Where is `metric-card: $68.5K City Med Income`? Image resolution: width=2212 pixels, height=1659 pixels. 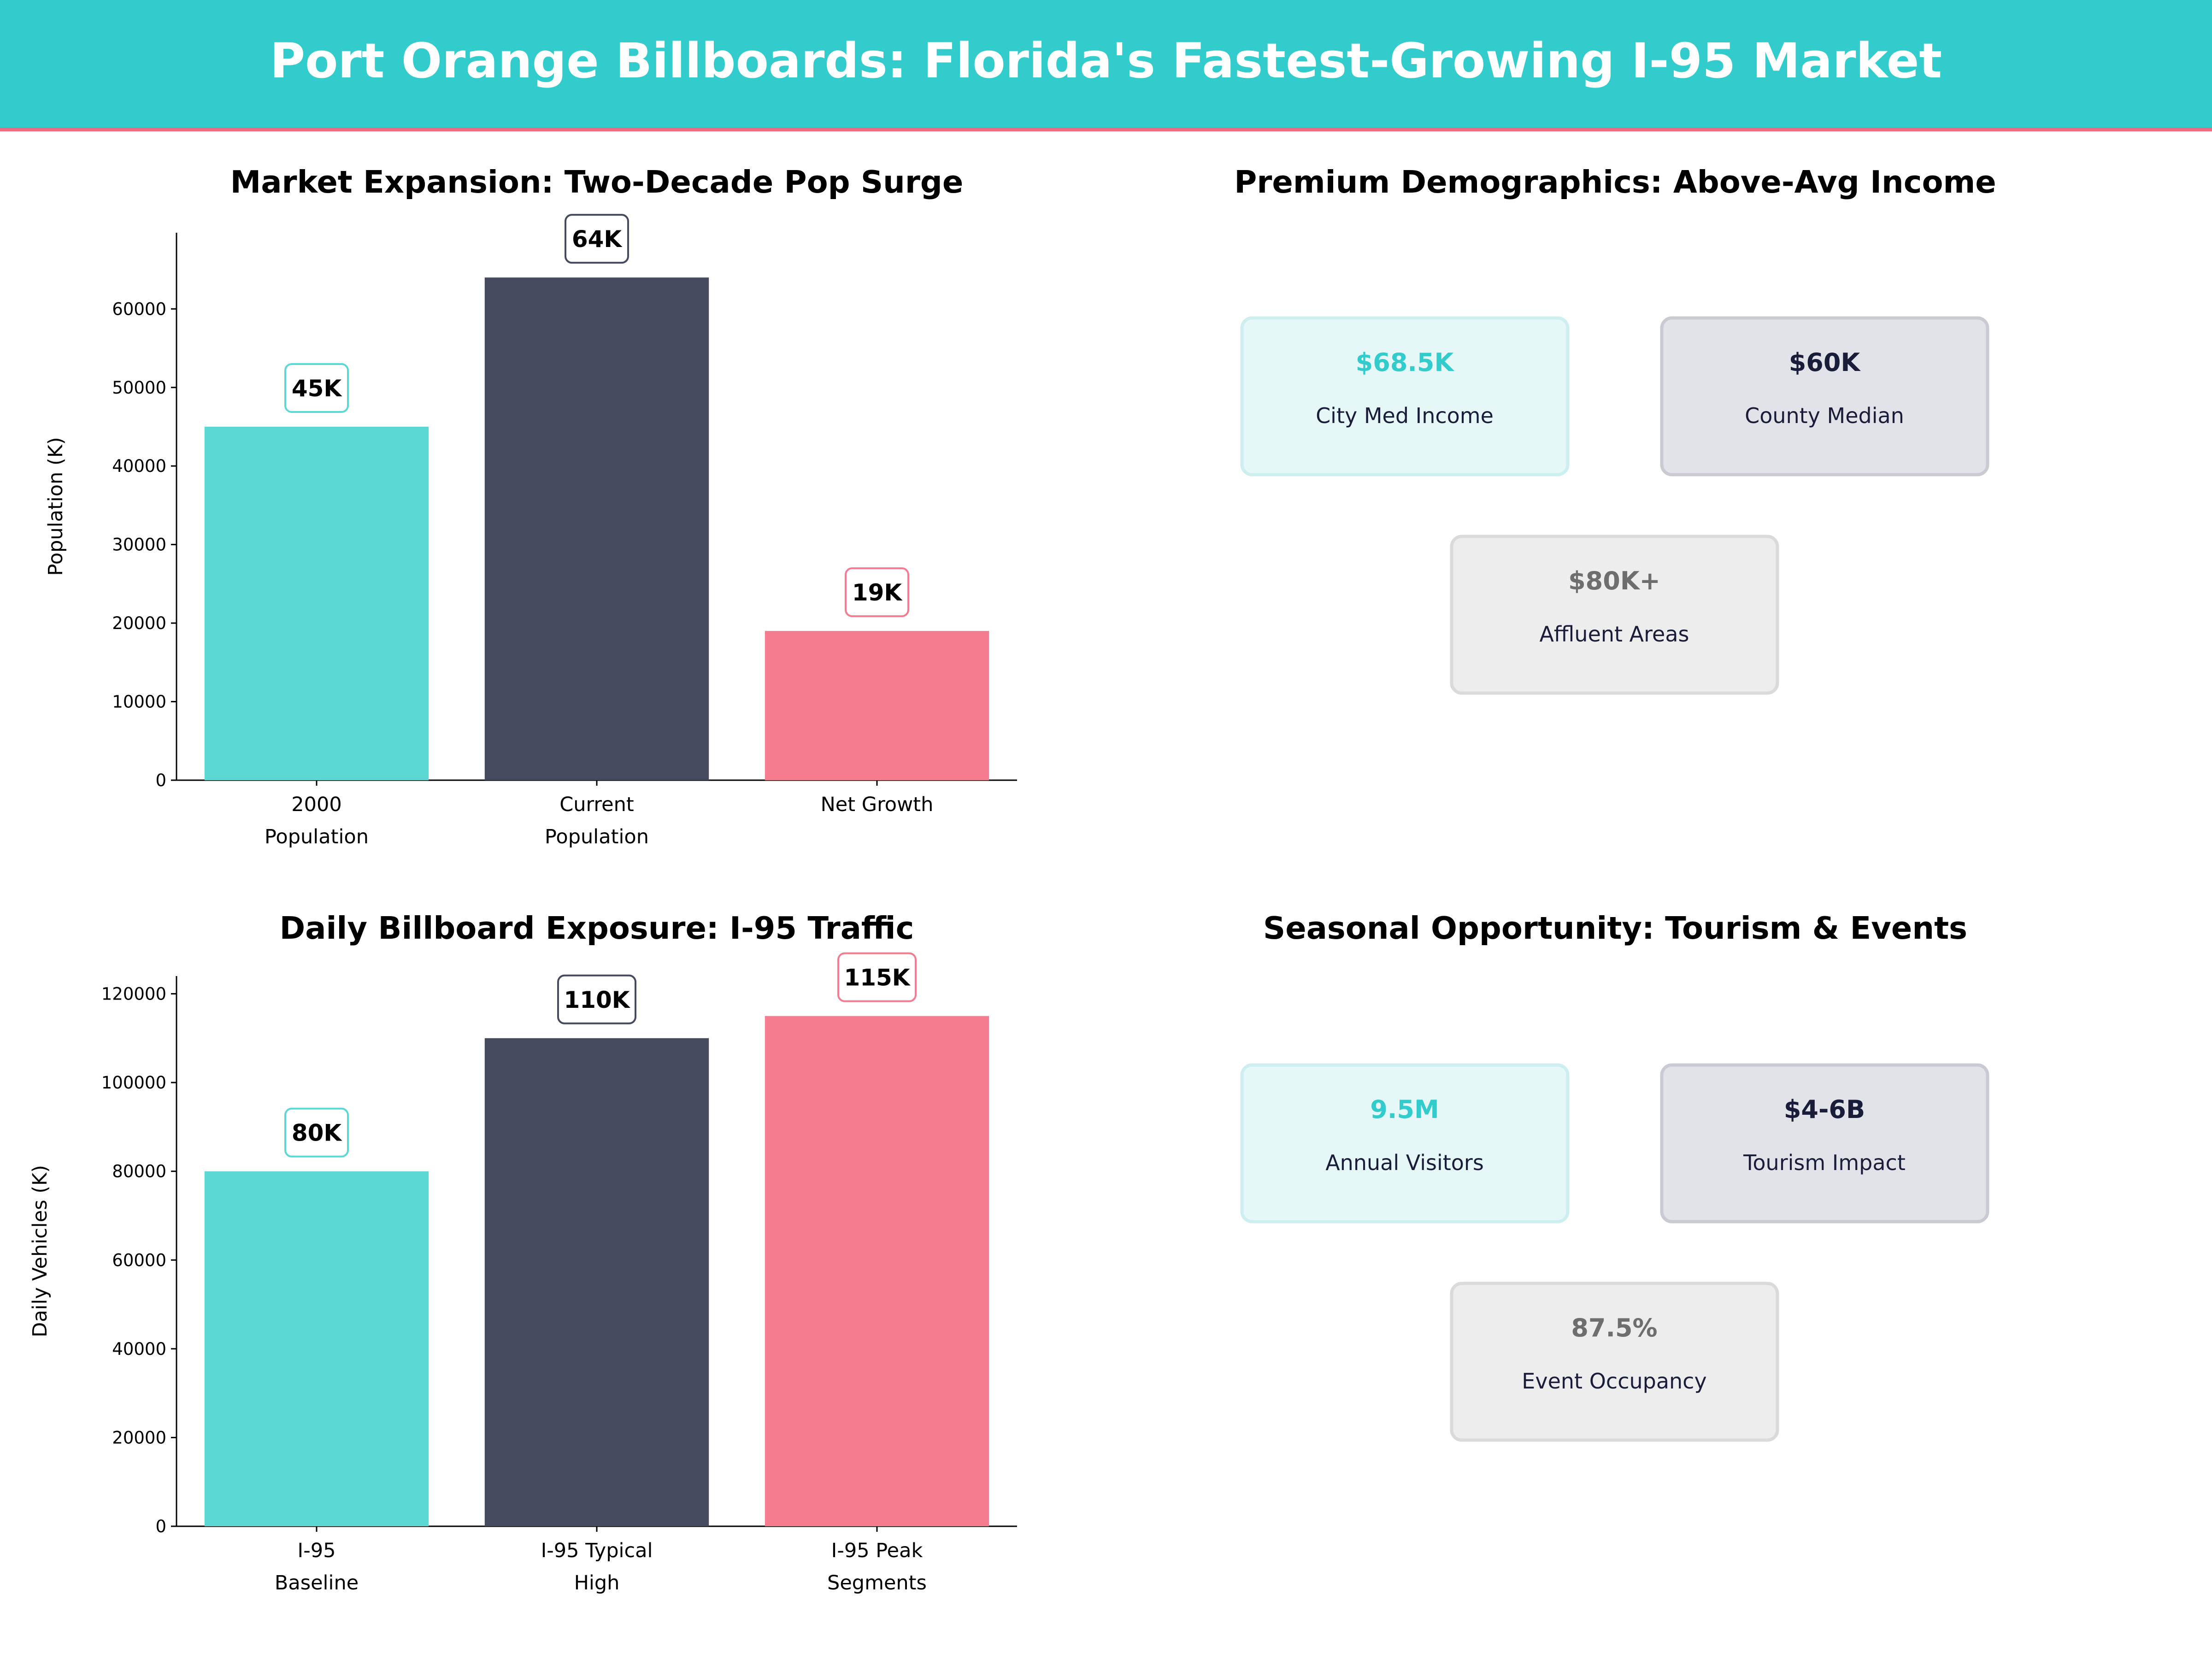
metric-card: $68.5K City Med Income is located at coordinates (1405, 396).